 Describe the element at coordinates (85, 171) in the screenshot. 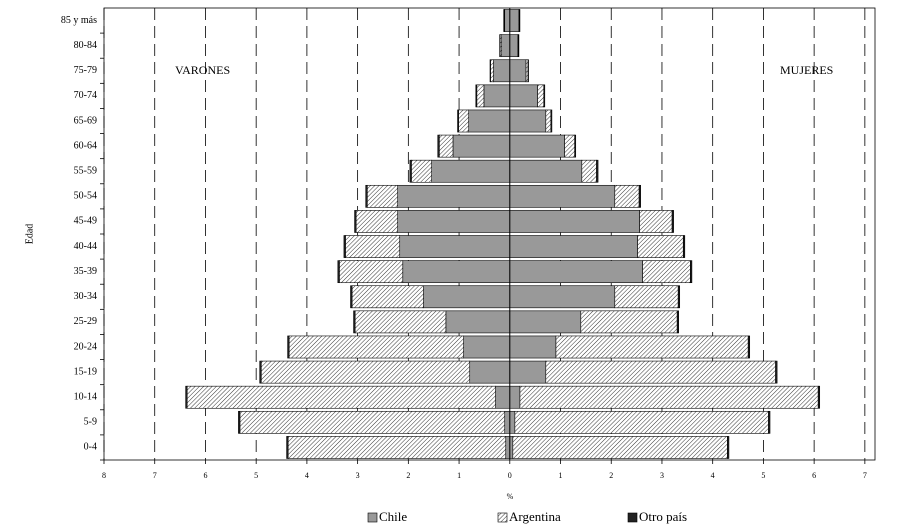

I see `y-tick-label: 55-59` at that location.